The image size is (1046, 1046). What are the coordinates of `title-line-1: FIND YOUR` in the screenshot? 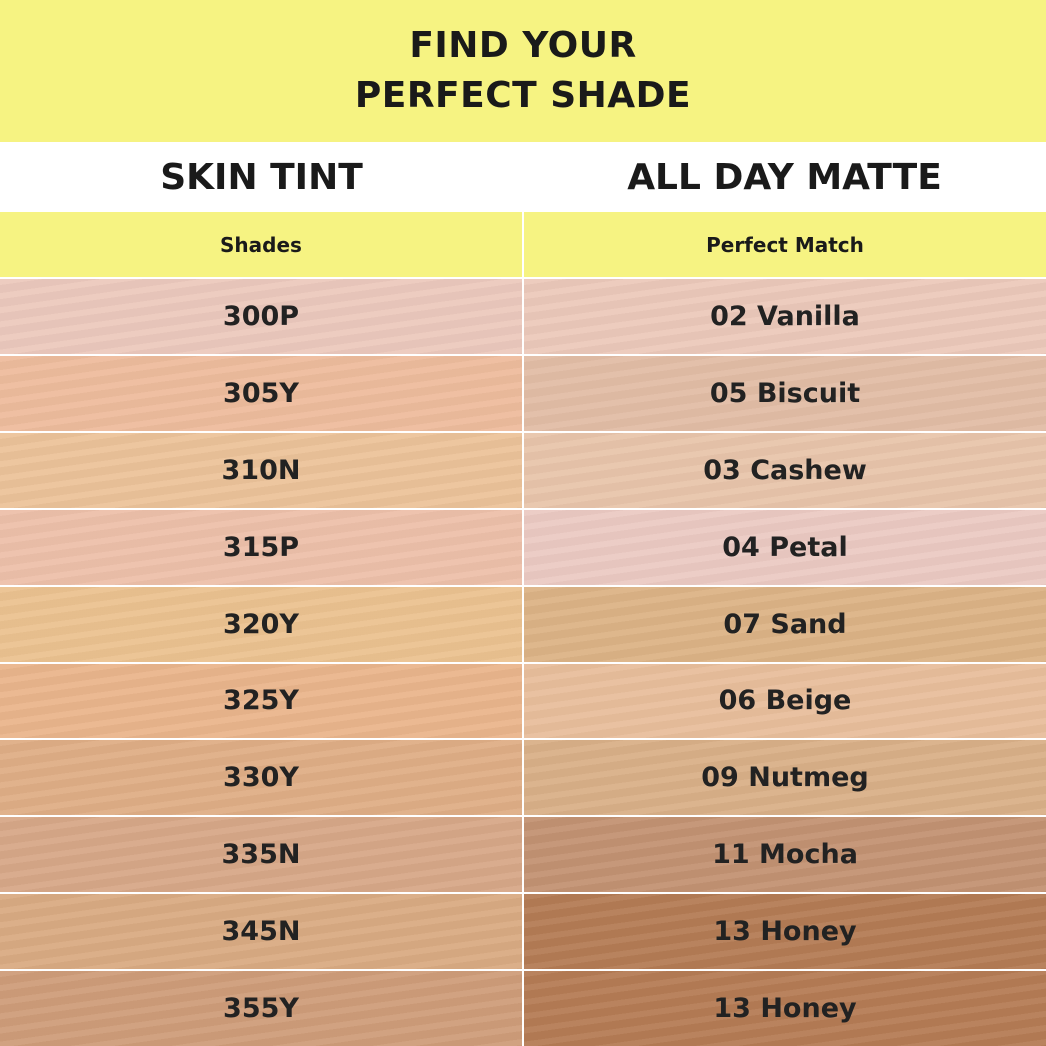 It's located at (523, 45).